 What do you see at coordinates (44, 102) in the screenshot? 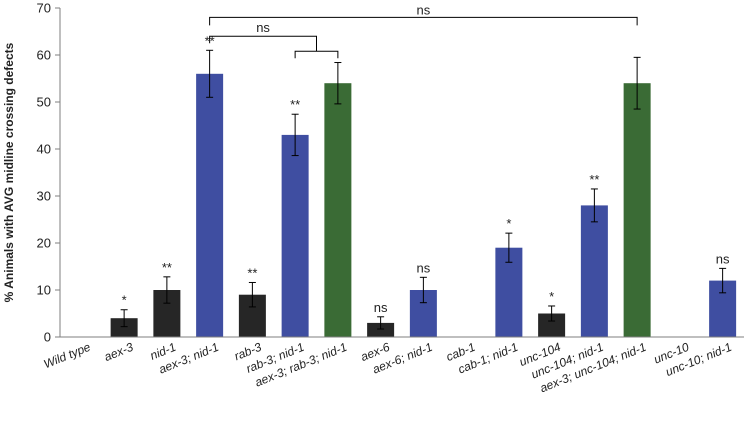
I see `y-tick-label: 50` at bounding box center [44, 102].